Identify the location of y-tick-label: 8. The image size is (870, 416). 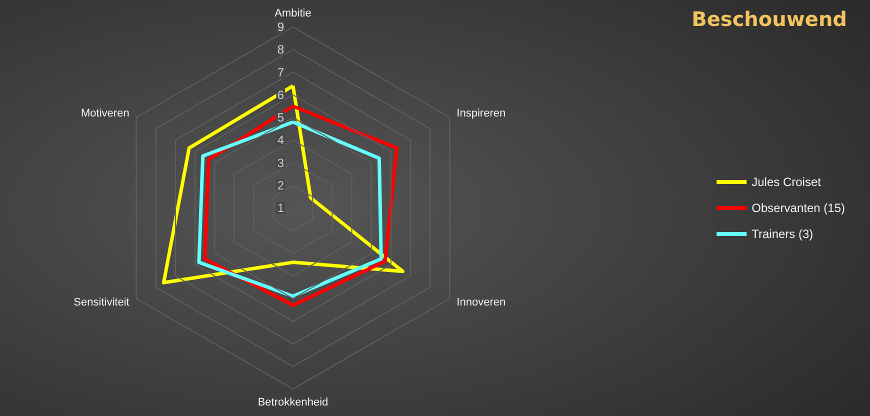
(280, 49).